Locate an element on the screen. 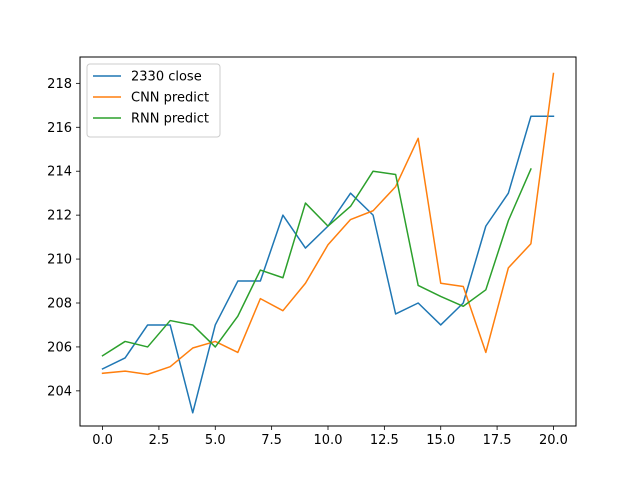  y-tick-label: 208 is located at coordinates (59, 304).